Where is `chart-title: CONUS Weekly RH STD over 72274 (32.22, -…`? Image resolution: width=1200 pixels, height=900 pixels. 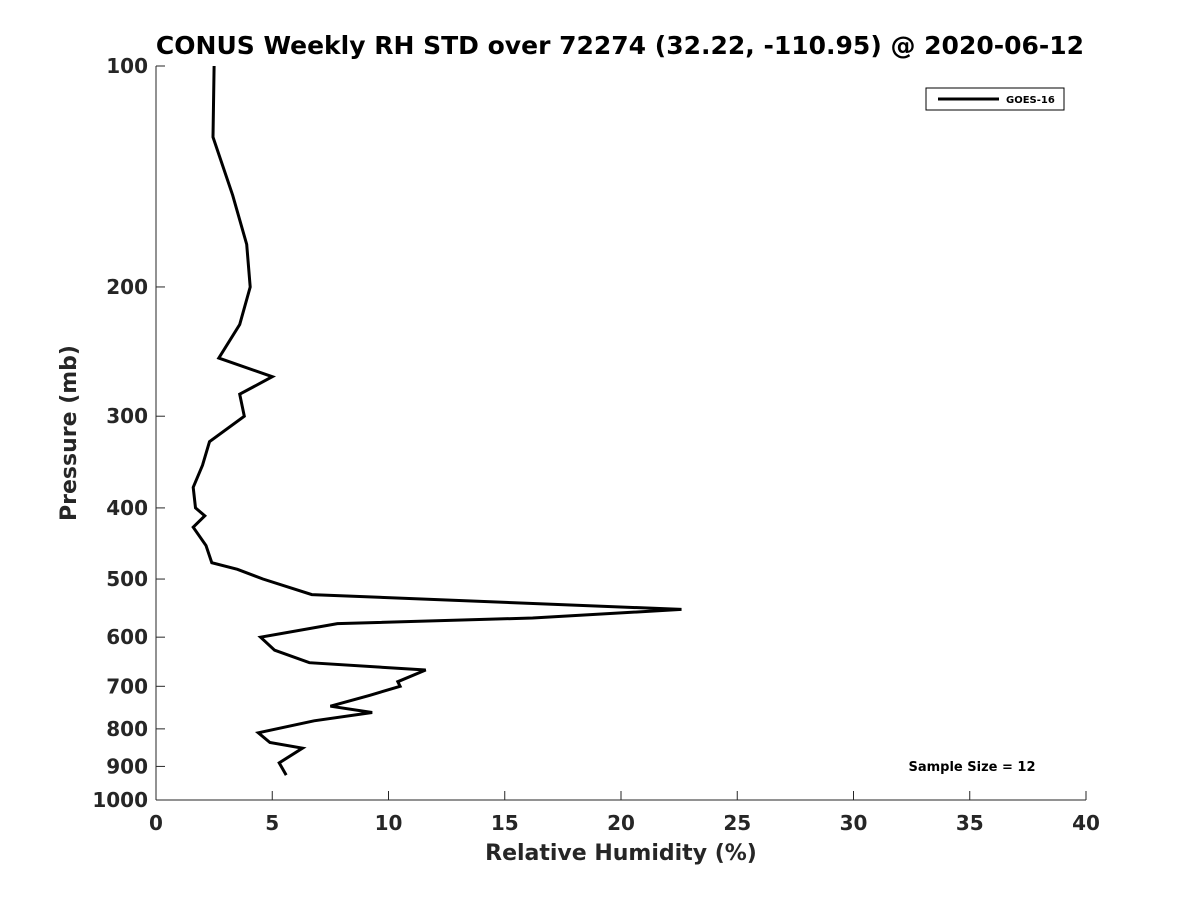 chart-title: CONUS Weekly RH STD over 72274 (32.22, -… is located at coordinates (620, 45).